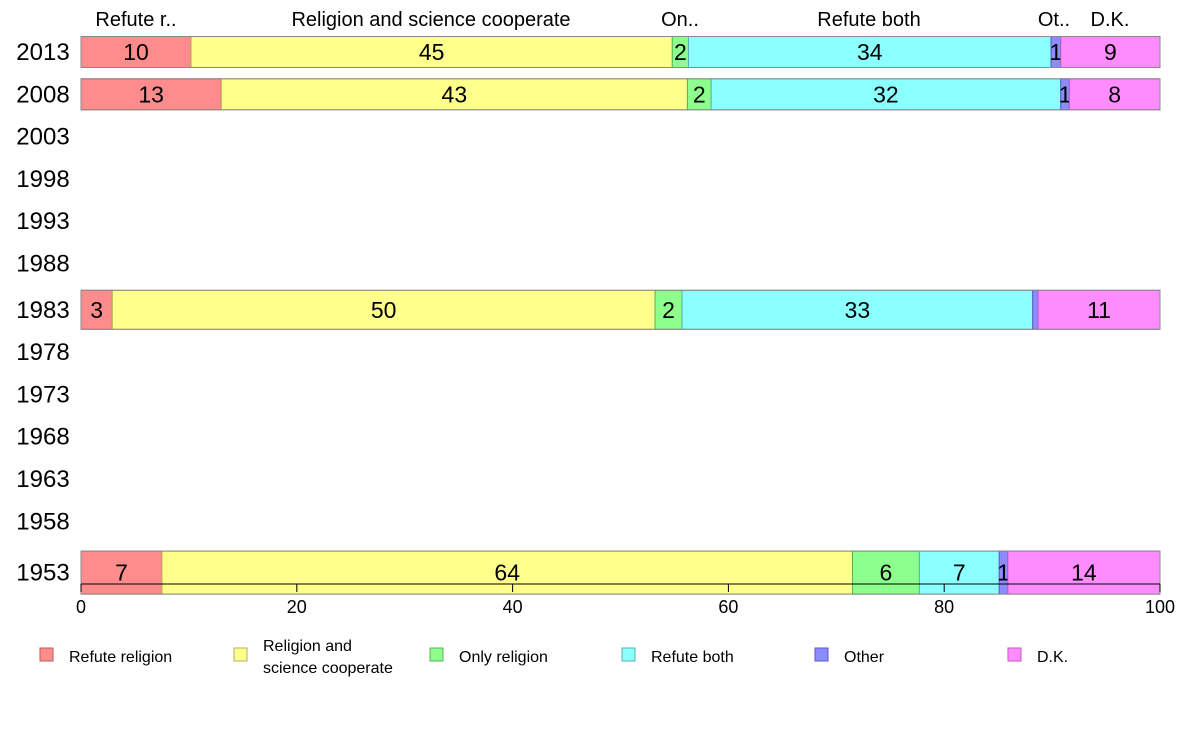  I want to click on bar-2013: 10 45 2 34 1 9, so click(620, 52).